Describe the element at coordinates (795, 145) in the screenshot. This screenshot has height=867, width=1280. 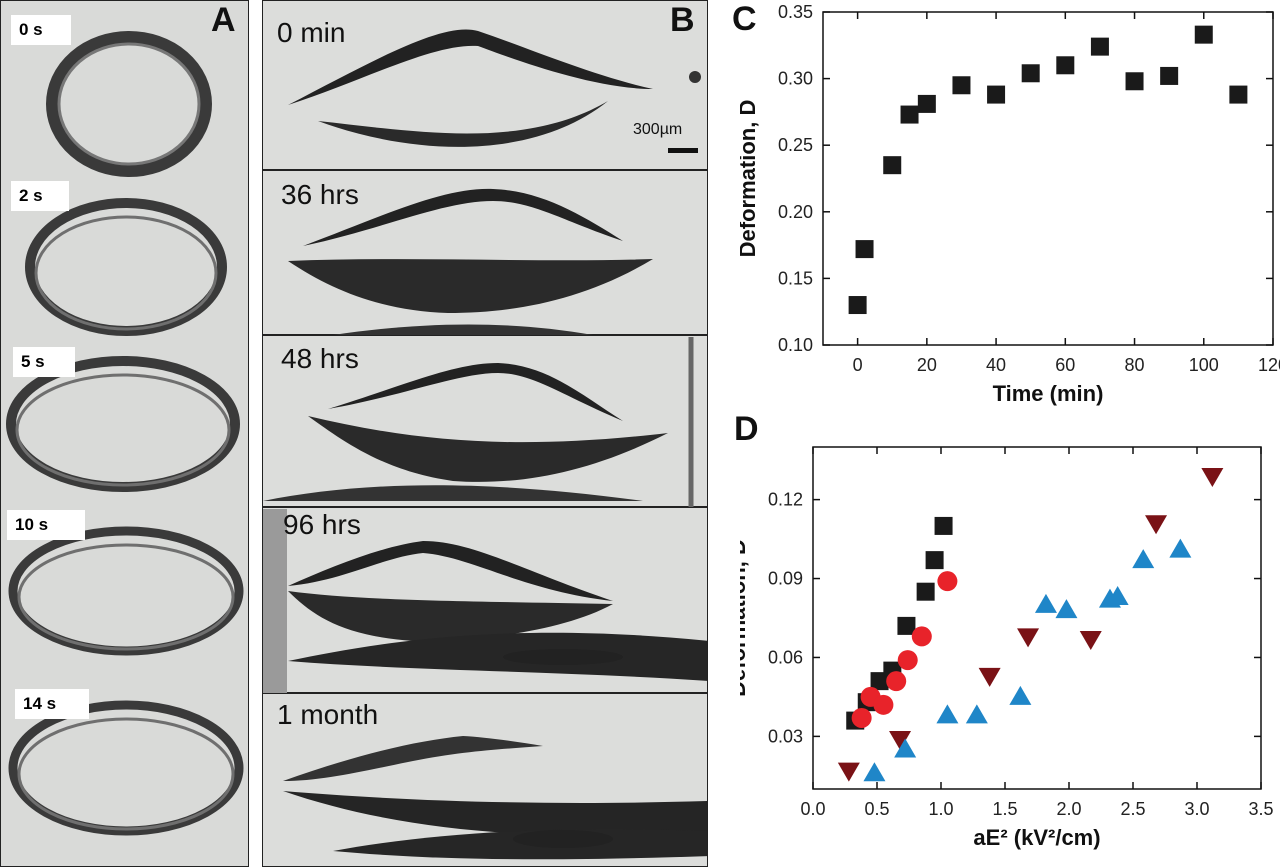
I see `chart-c-y-tick-label: 0.25` at that location.